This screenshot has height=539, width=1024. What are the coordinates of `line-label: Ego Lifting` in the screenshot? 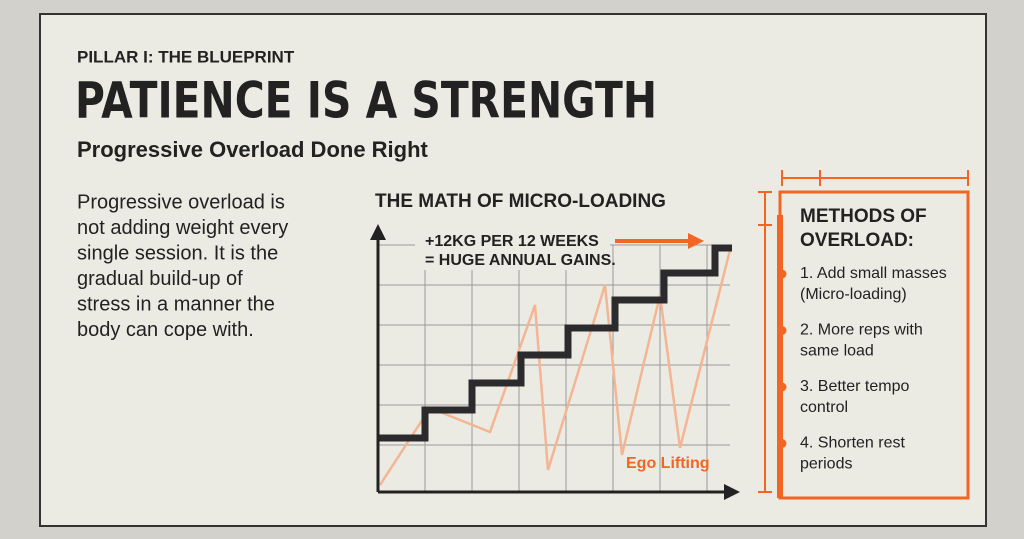 It's located at (668, 463).